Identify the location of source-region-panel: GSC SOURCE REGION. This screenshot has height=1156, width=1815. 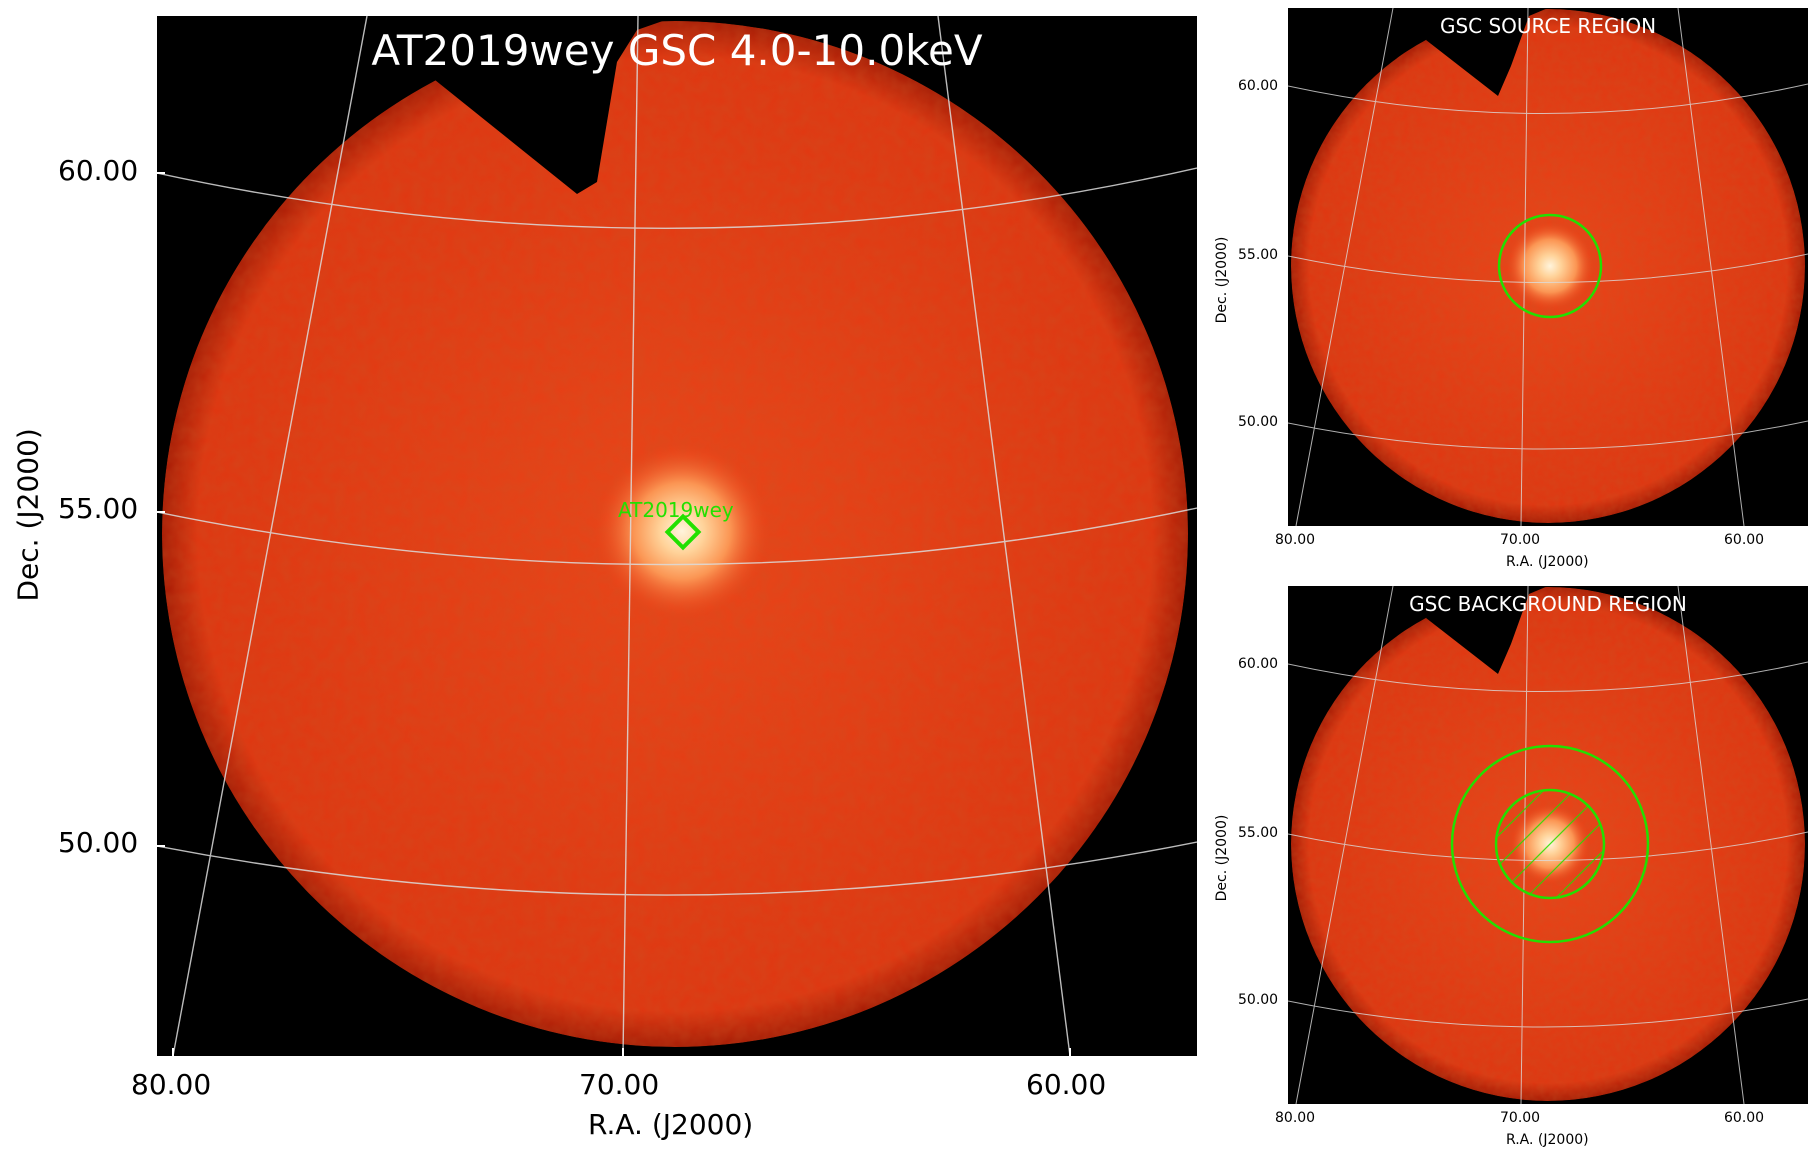
(1548, 267).